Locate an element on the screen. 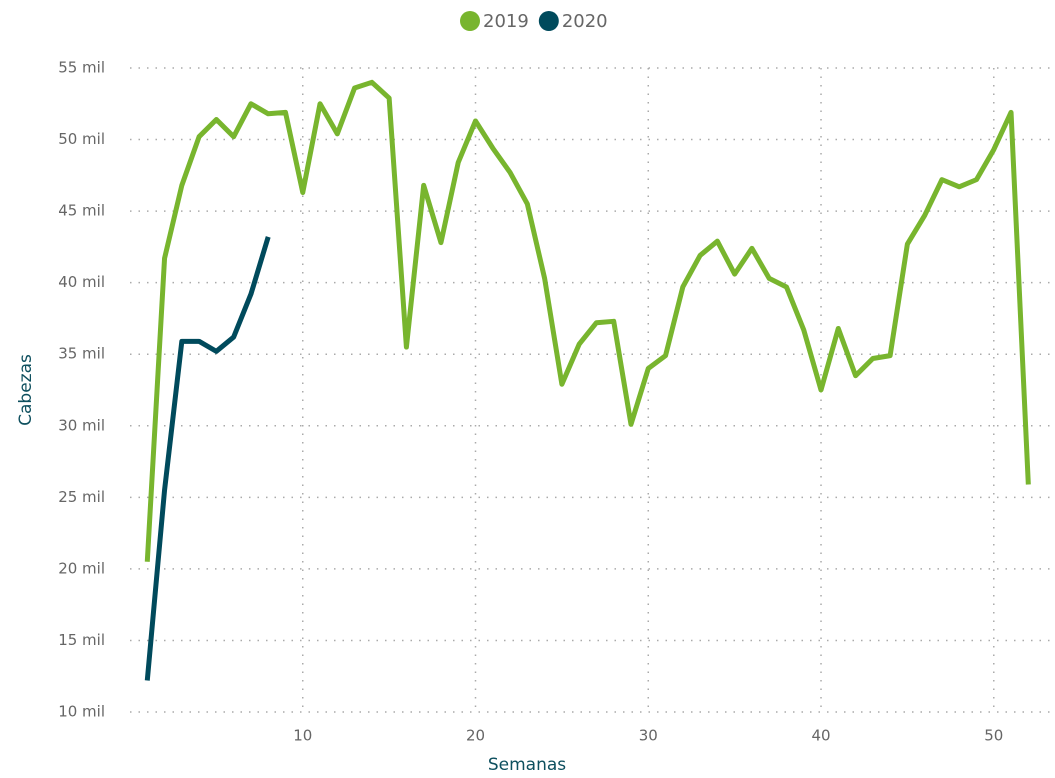  x-tick-label: 20 is located at coordinates (475, 736).